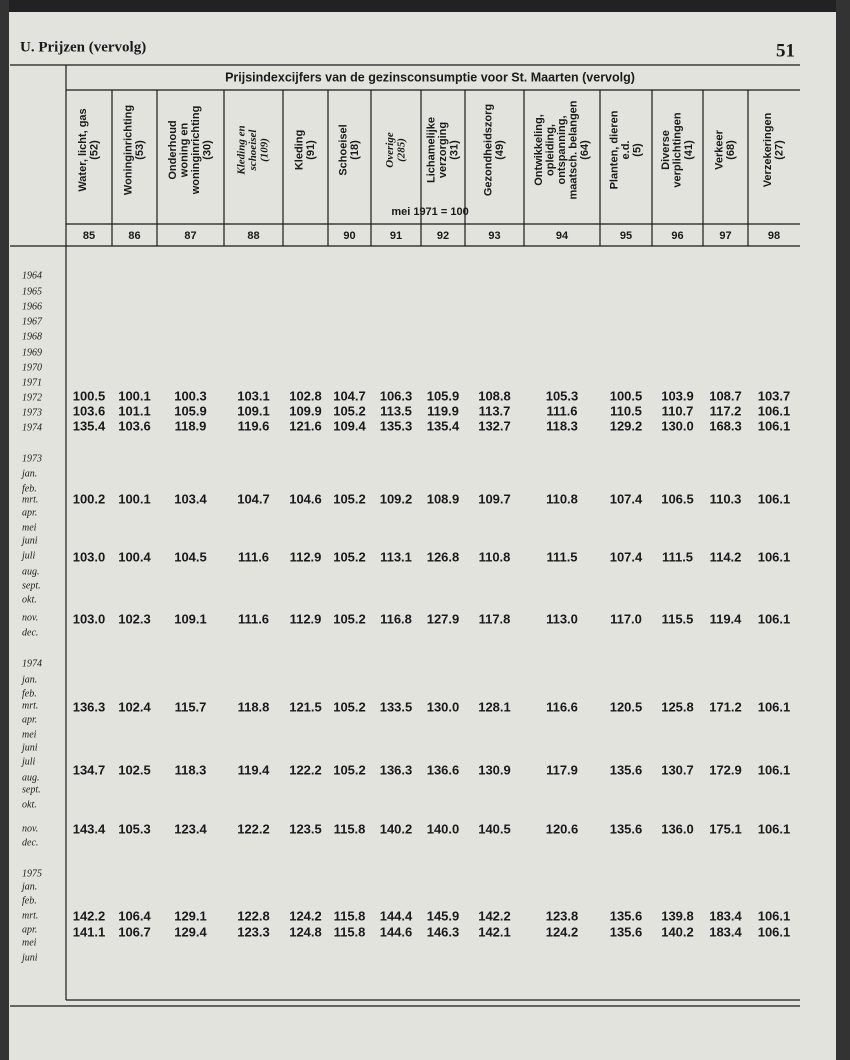 The image size is (850, 1060). I want to click on row-label: okt., so click(29, 599).